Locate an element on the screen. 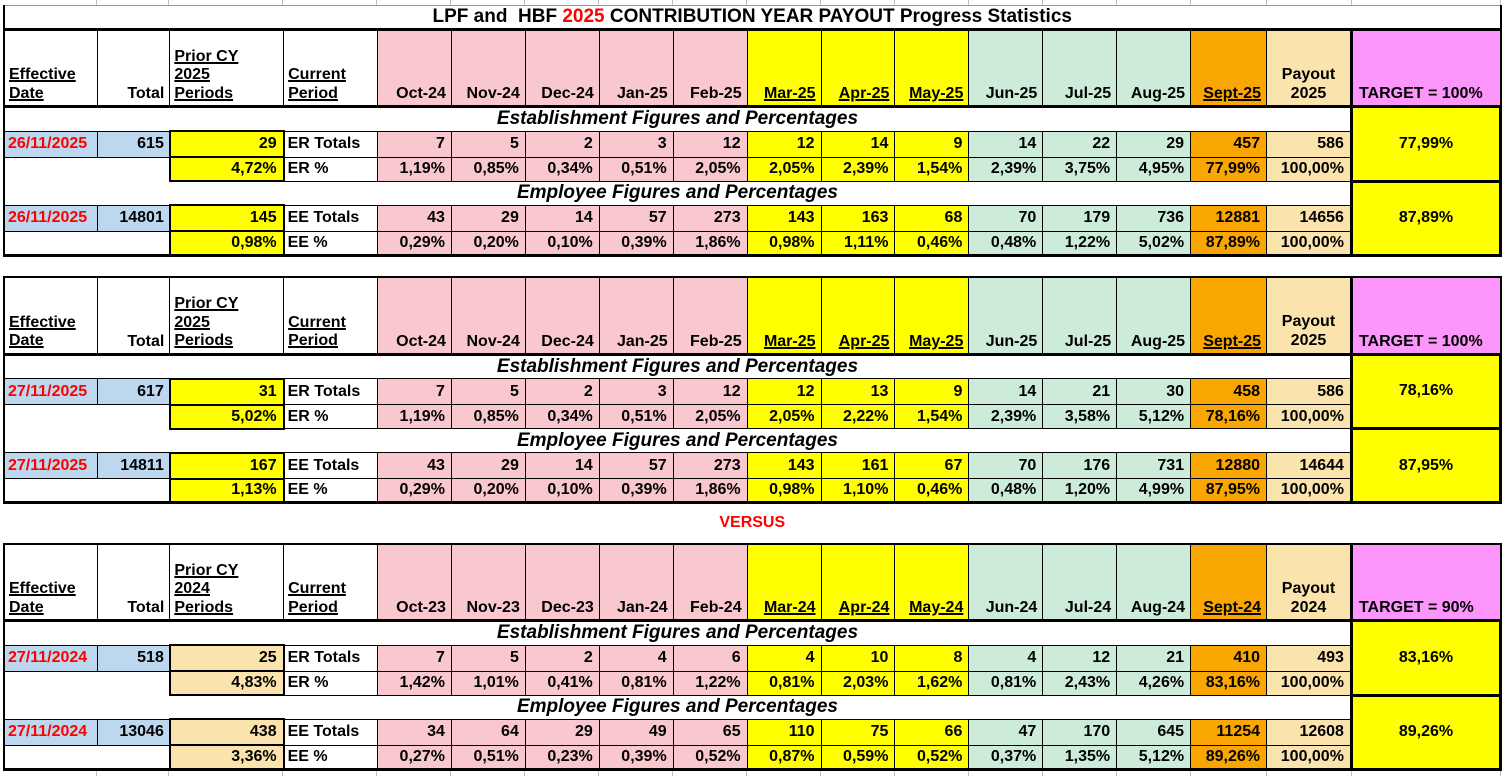  cell-month-value: 1,10% is located at coordinates (858, 491).